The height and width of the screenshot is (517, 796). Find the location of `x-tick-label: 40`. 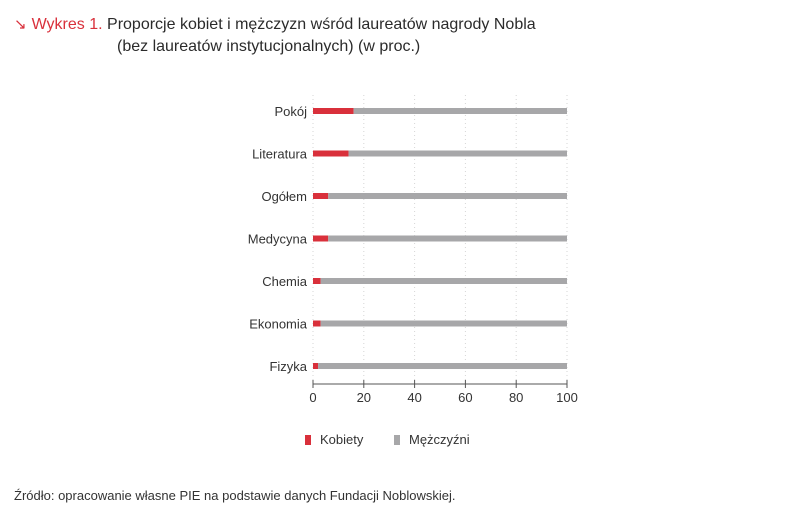

x-tick-label: 40 is located at coordinates (414, 397).